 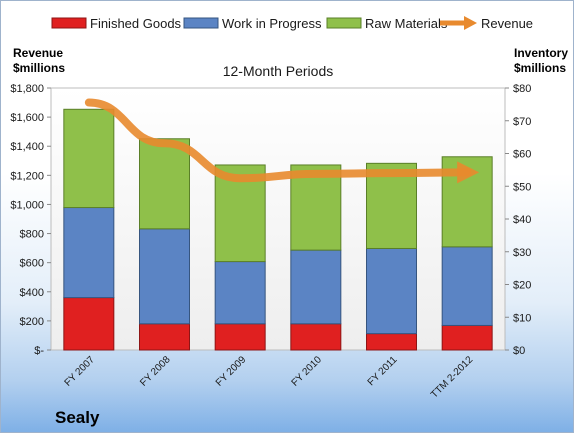 I want to click on category-label: FY 2009, so click(x=231, y=371).